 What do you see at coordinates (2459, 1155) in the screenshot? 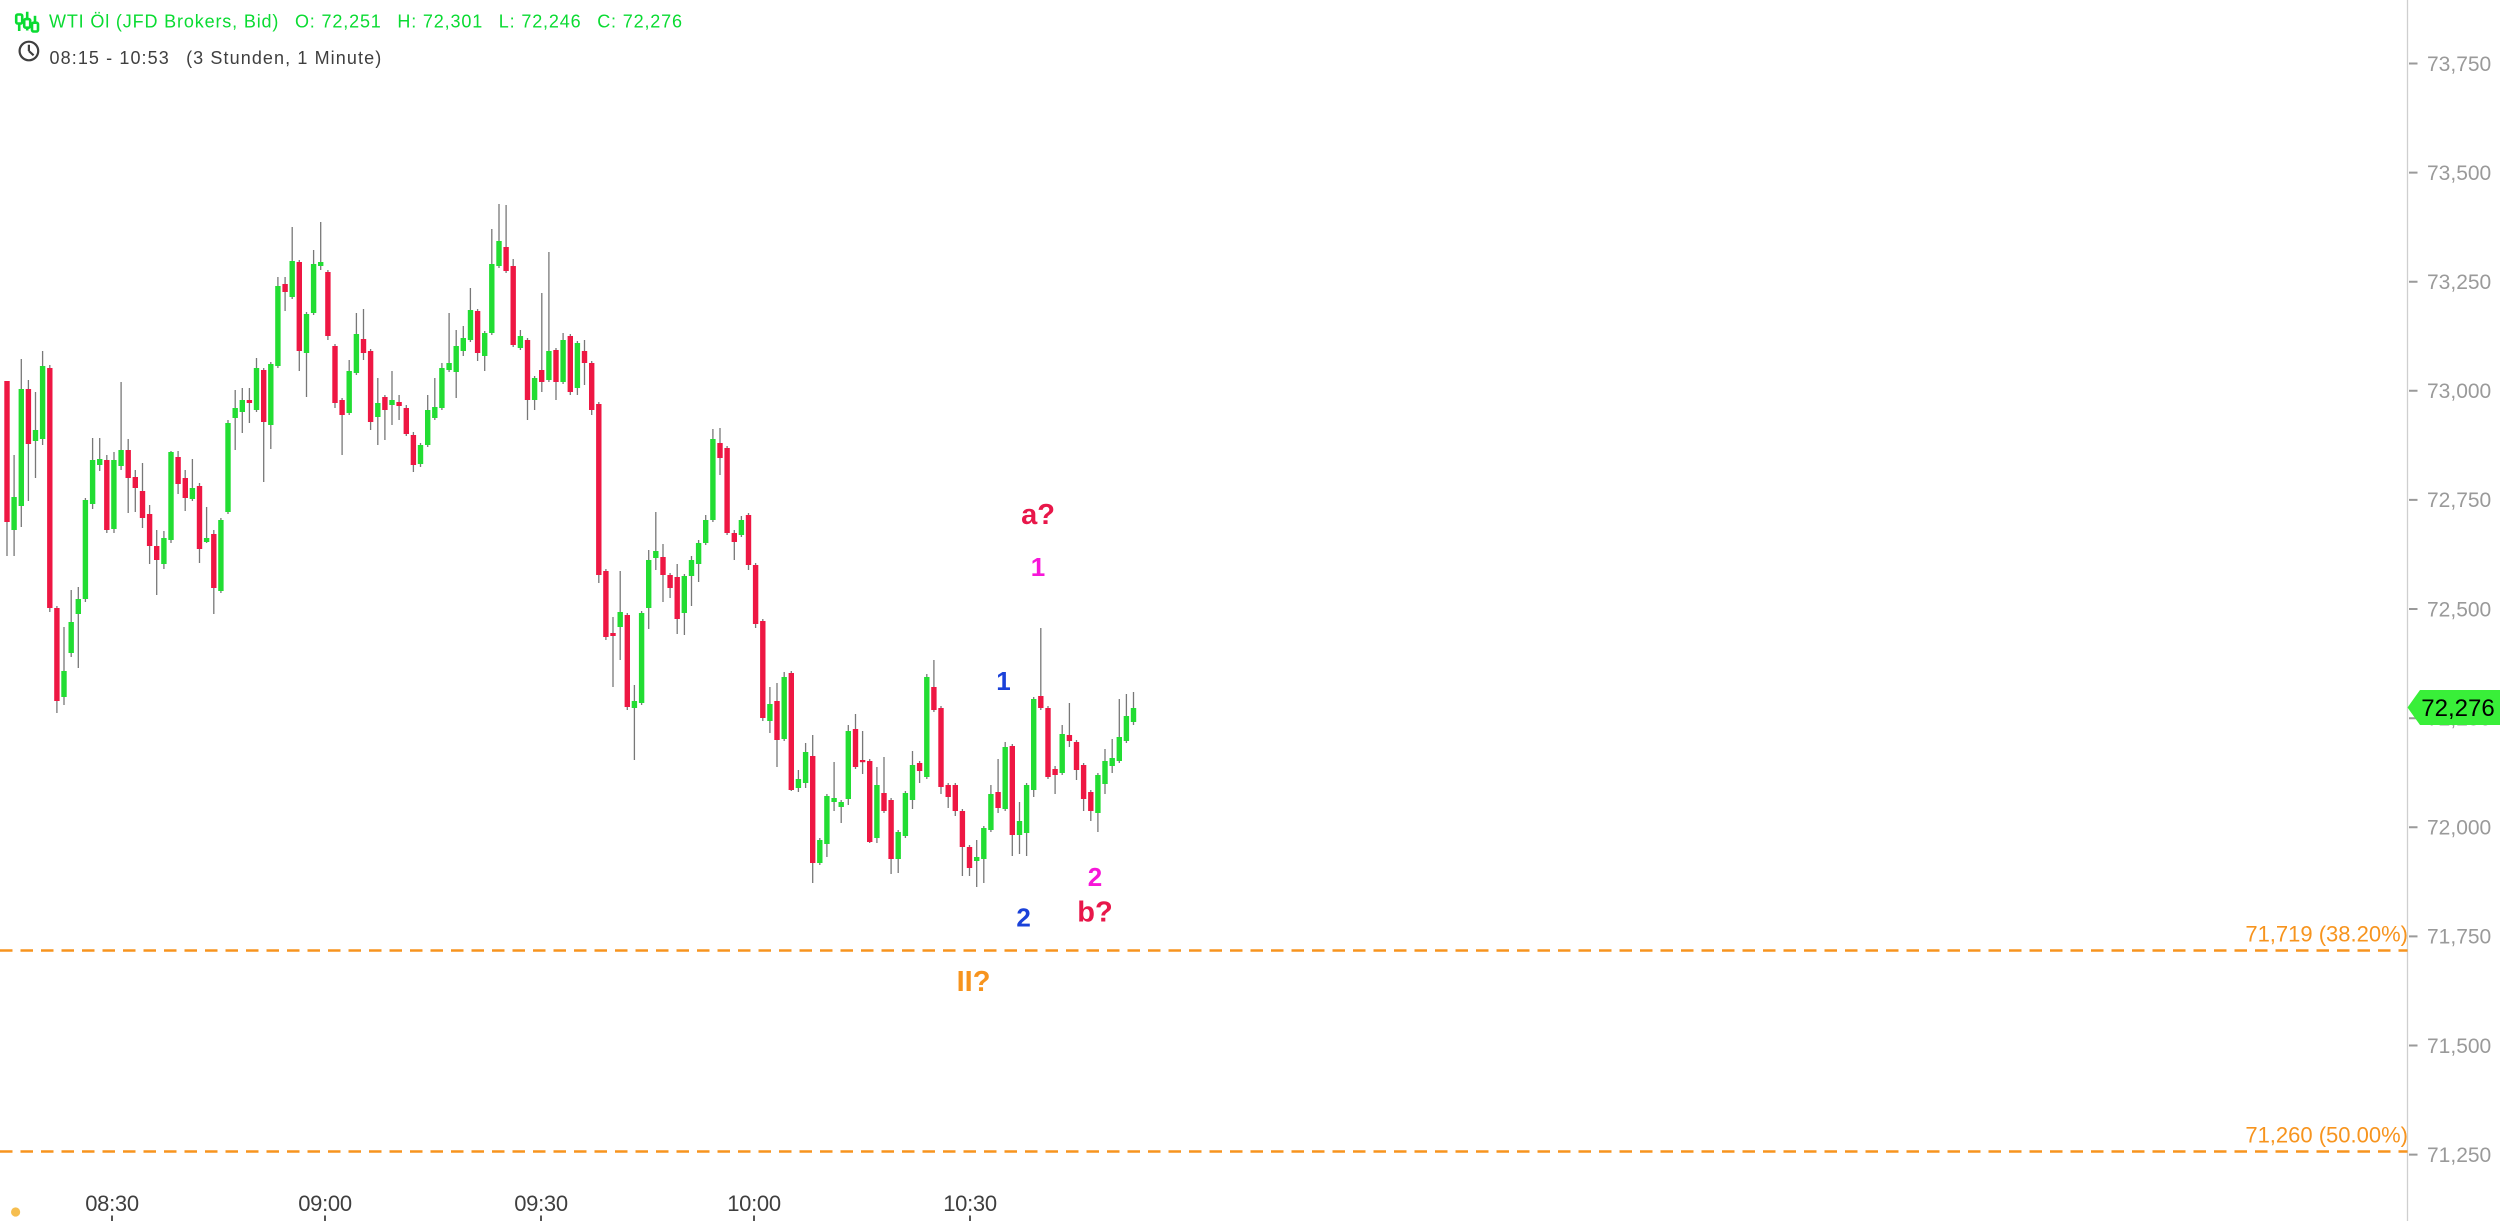
I see `svg-text: 71,250` at bounding box center [2459, 1155].